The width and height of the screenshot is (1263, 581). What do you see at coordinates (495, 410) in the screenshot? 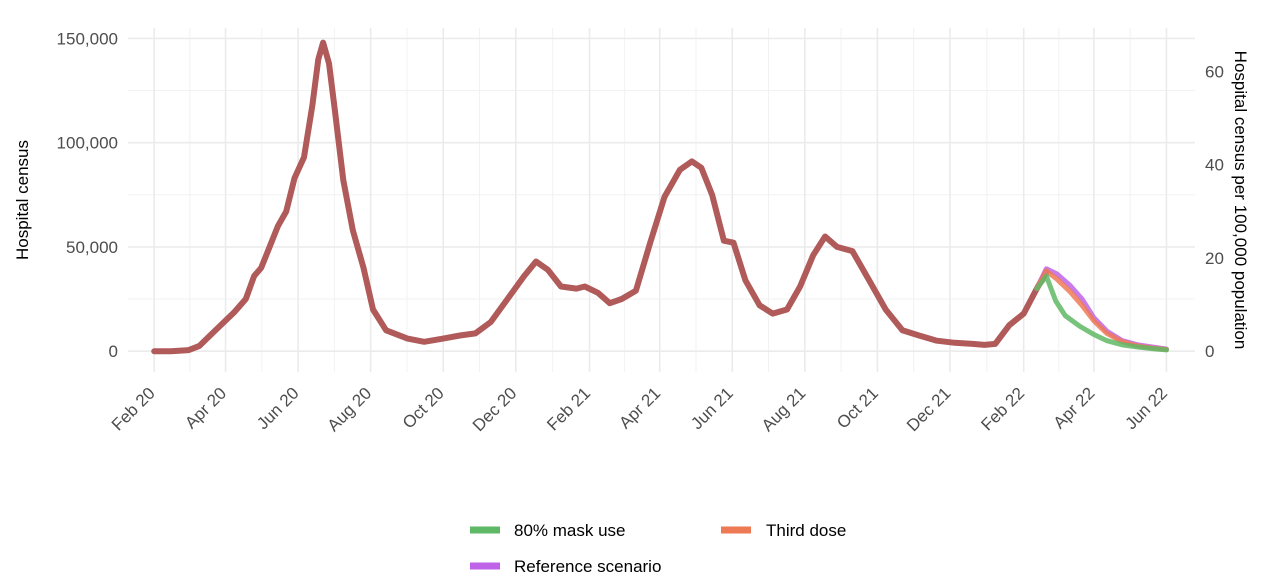
I see `x-tick-label: Dec 20` at bounding box center [495, 410].